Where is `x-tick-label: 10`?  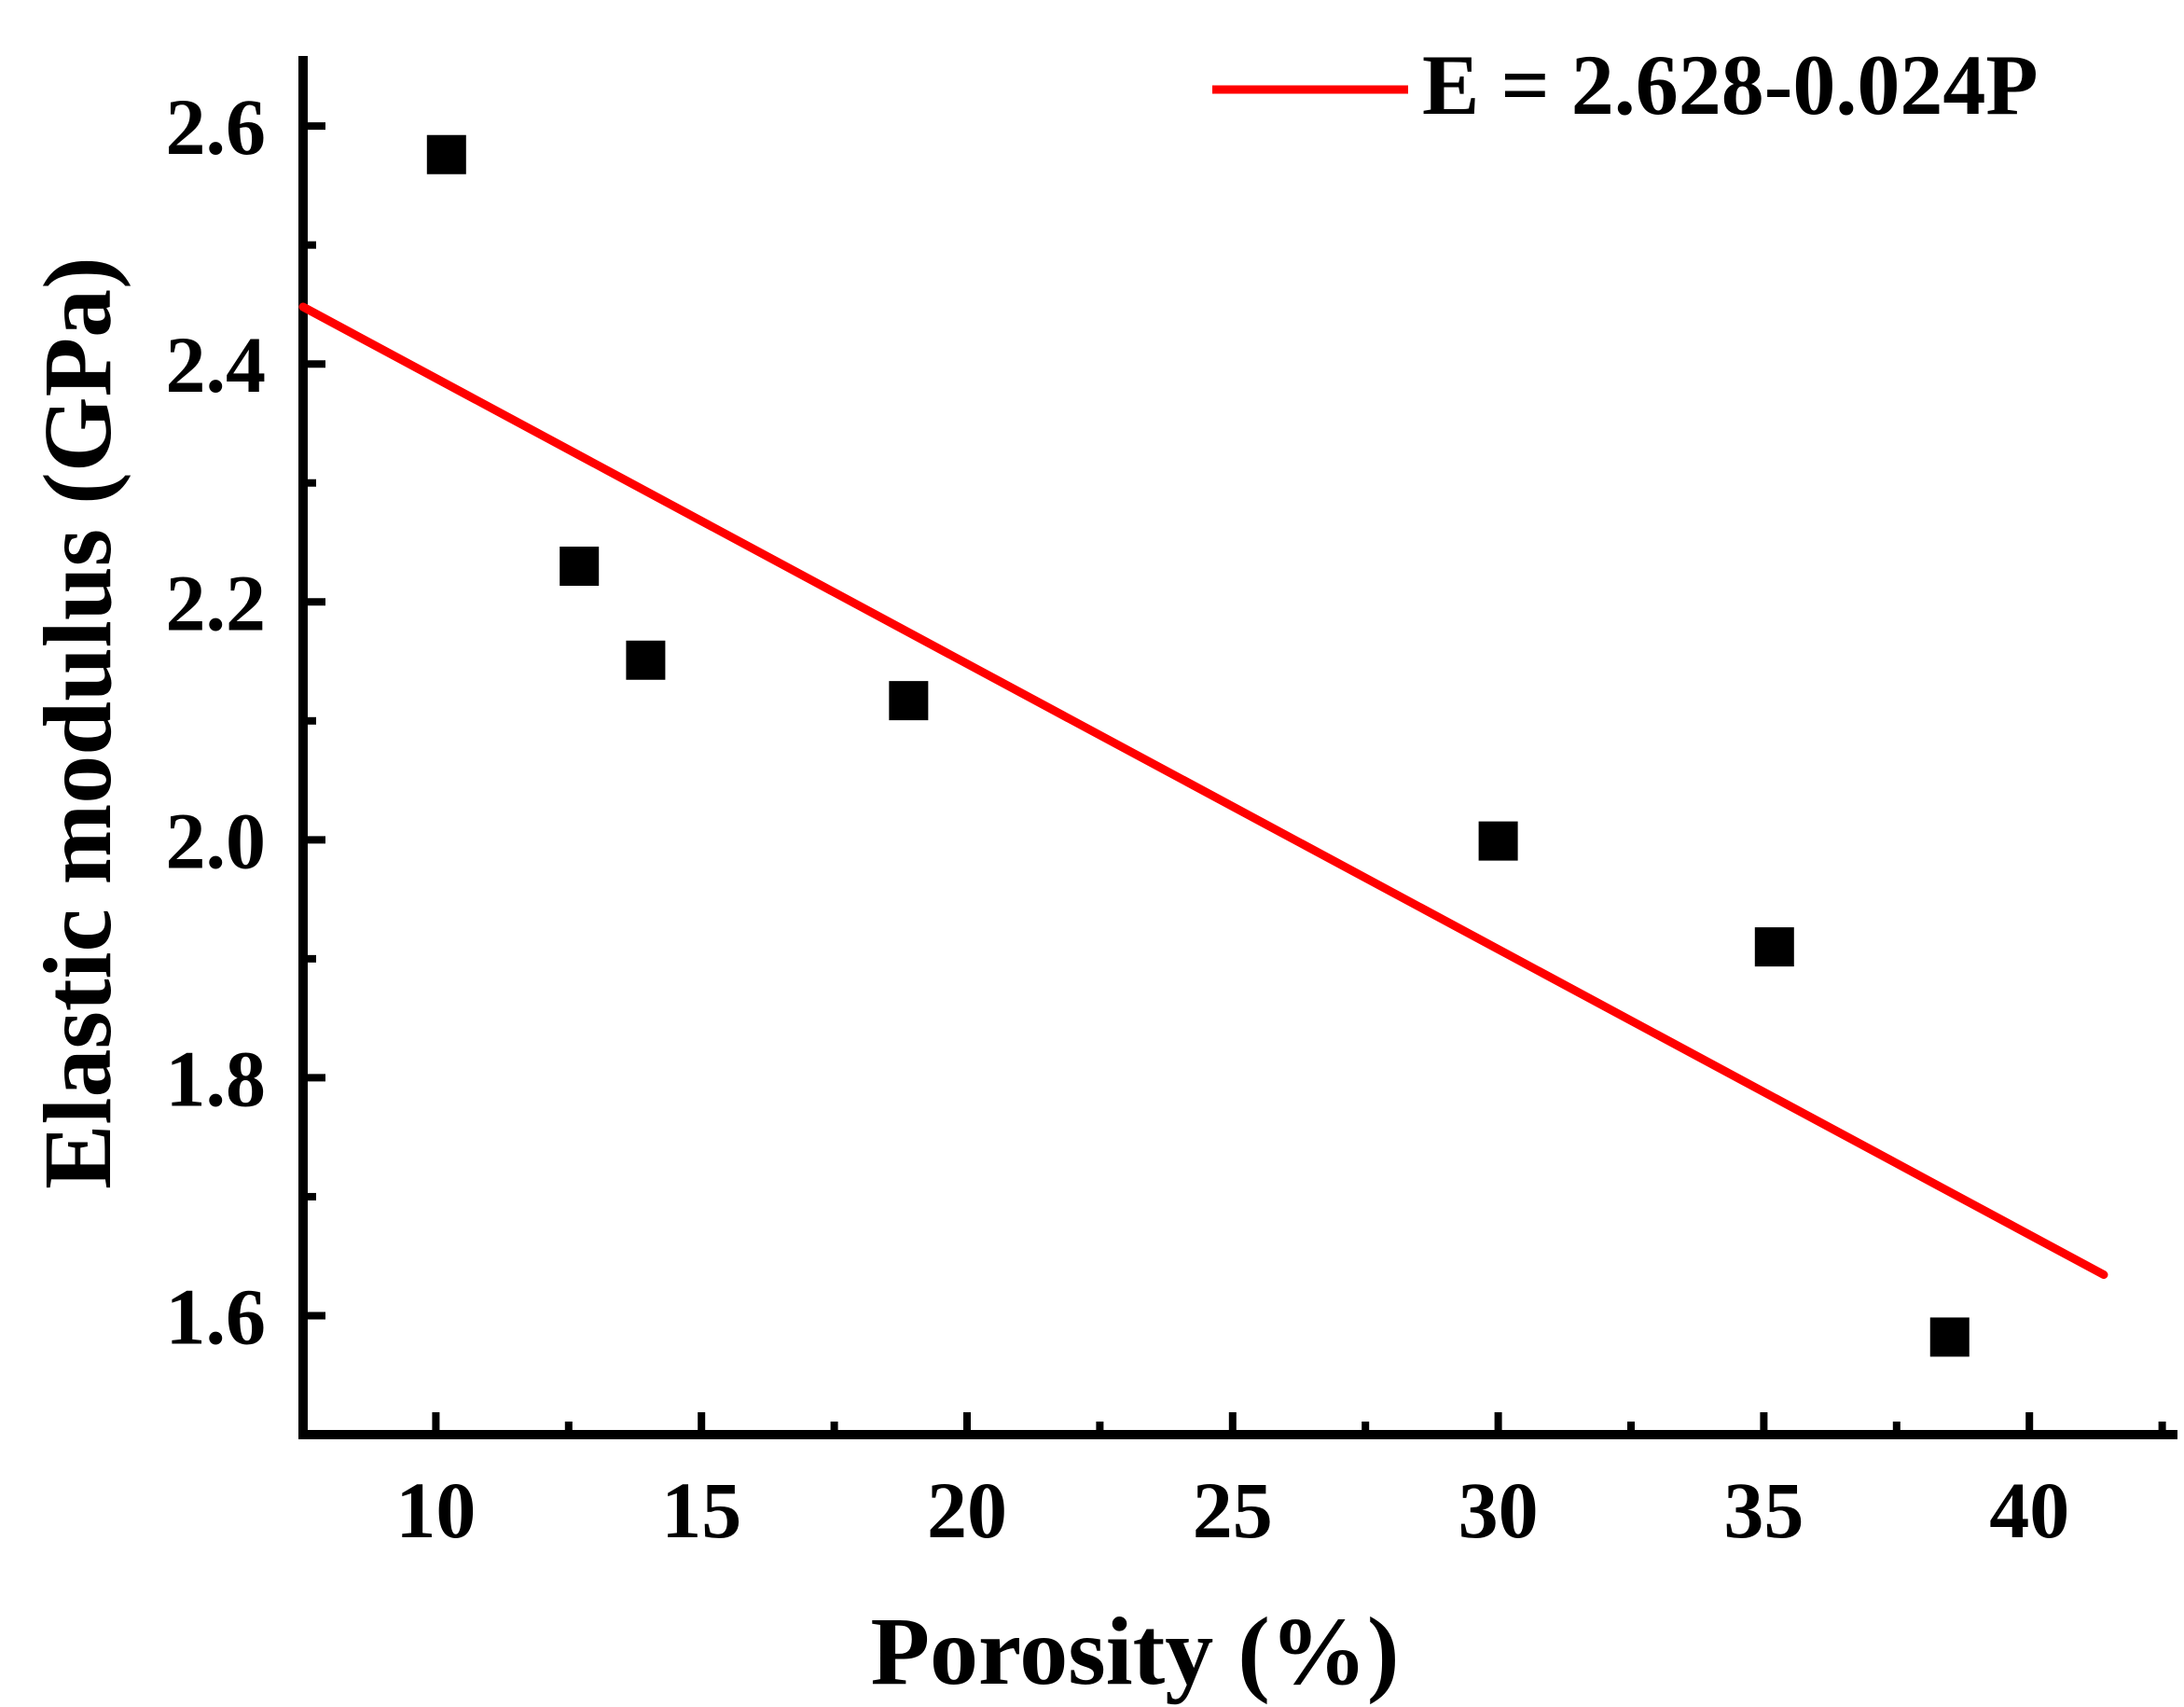
x-tick-label: 10 is located at coordinates (435, 1510).